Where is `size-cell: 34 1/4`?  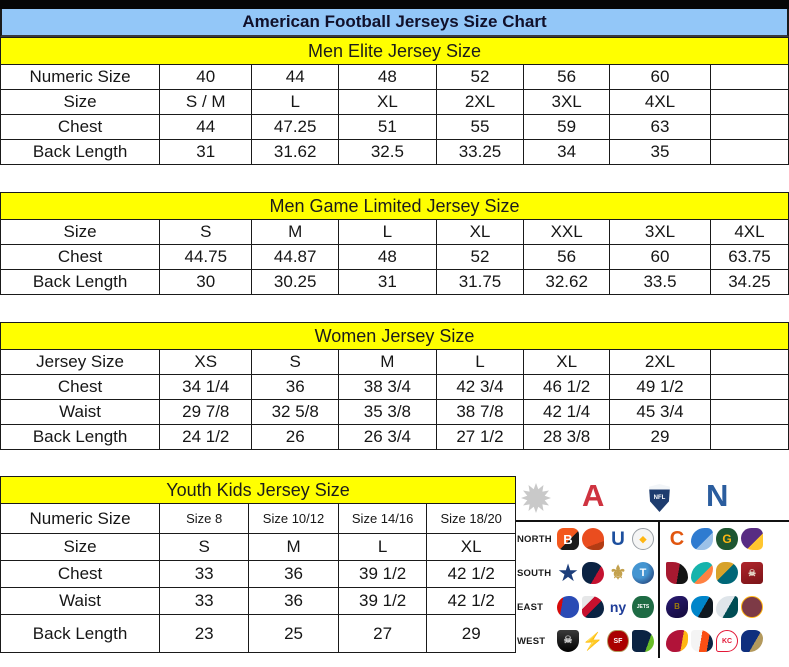 size-cell: 34 1/4 is located at coordinates (206, 387).